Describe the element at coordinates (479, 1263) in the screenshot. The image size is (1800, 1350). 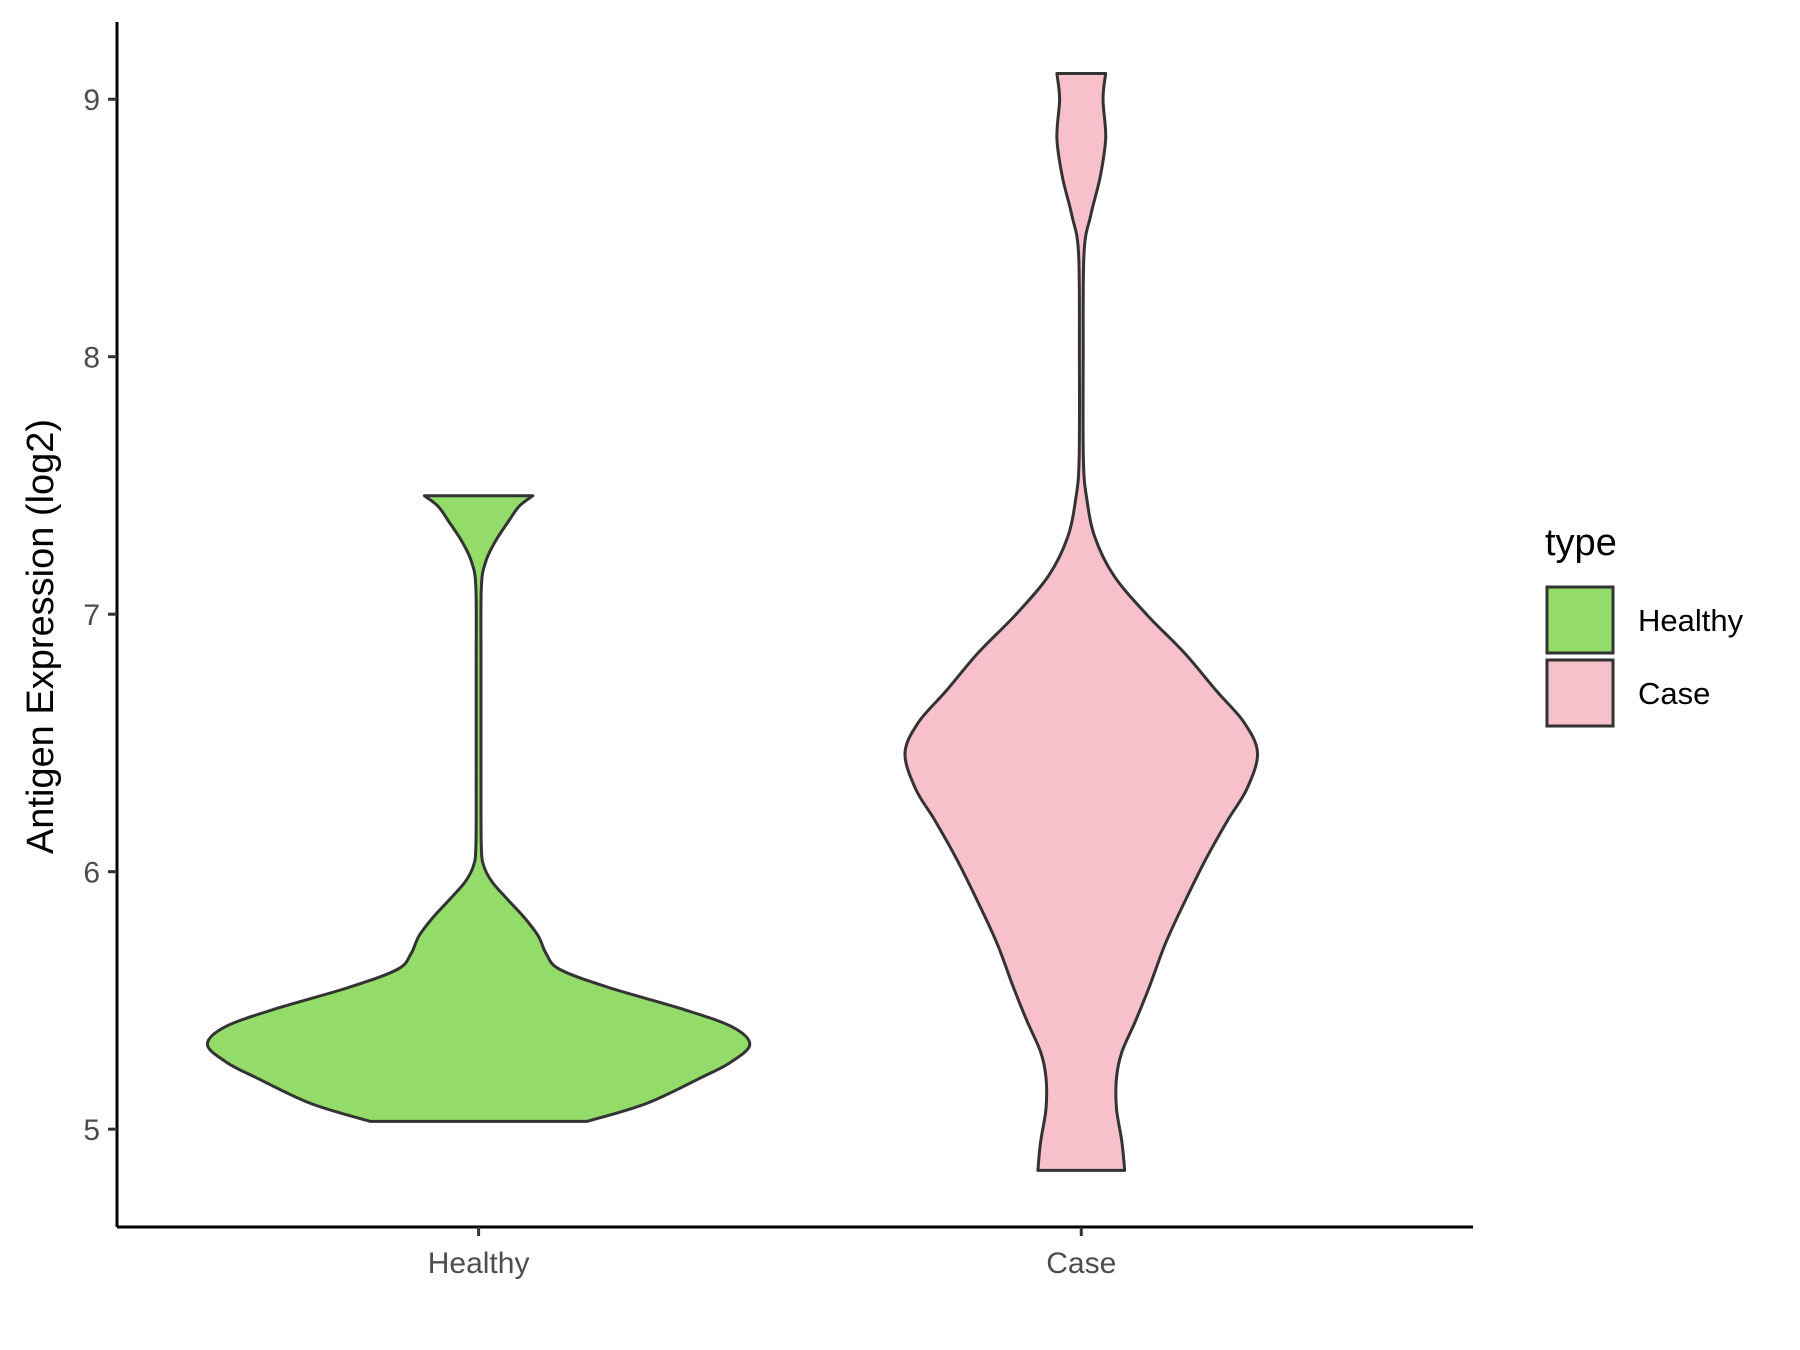
I see `x-tick-label: Healthy` at that location.